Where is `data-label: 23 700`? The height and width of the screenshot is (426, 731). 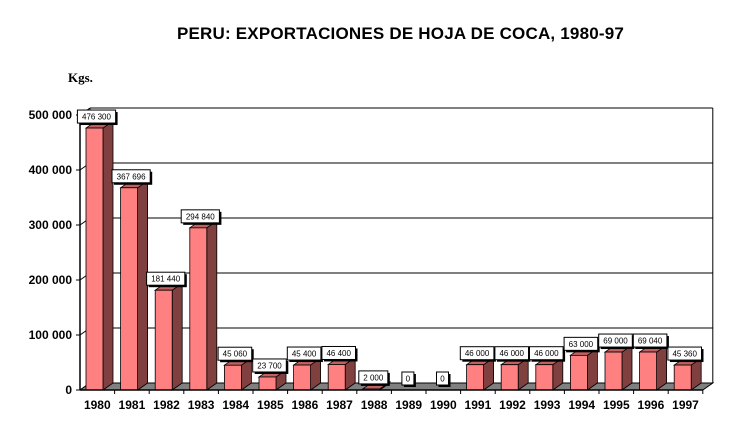
data-label: 23 700 is located at coordinates (269, 365).